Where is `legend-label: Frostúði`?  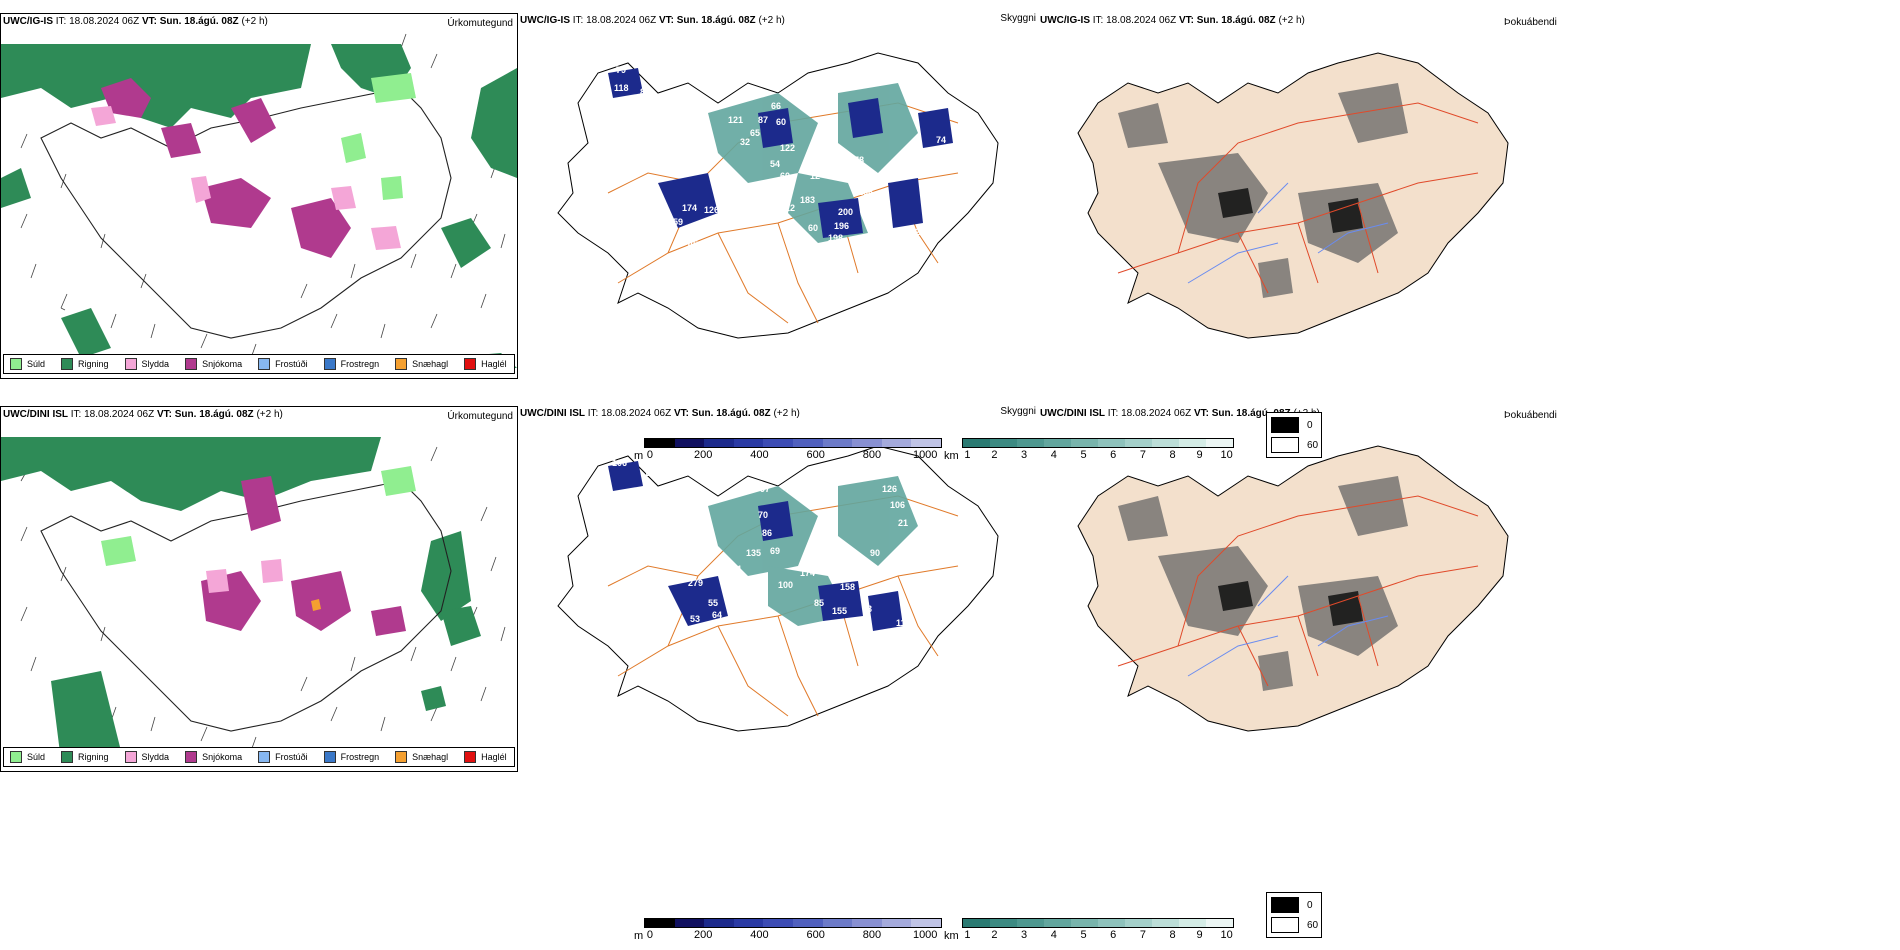
legend-label: Frostúði is located at coordinates (291, 364).